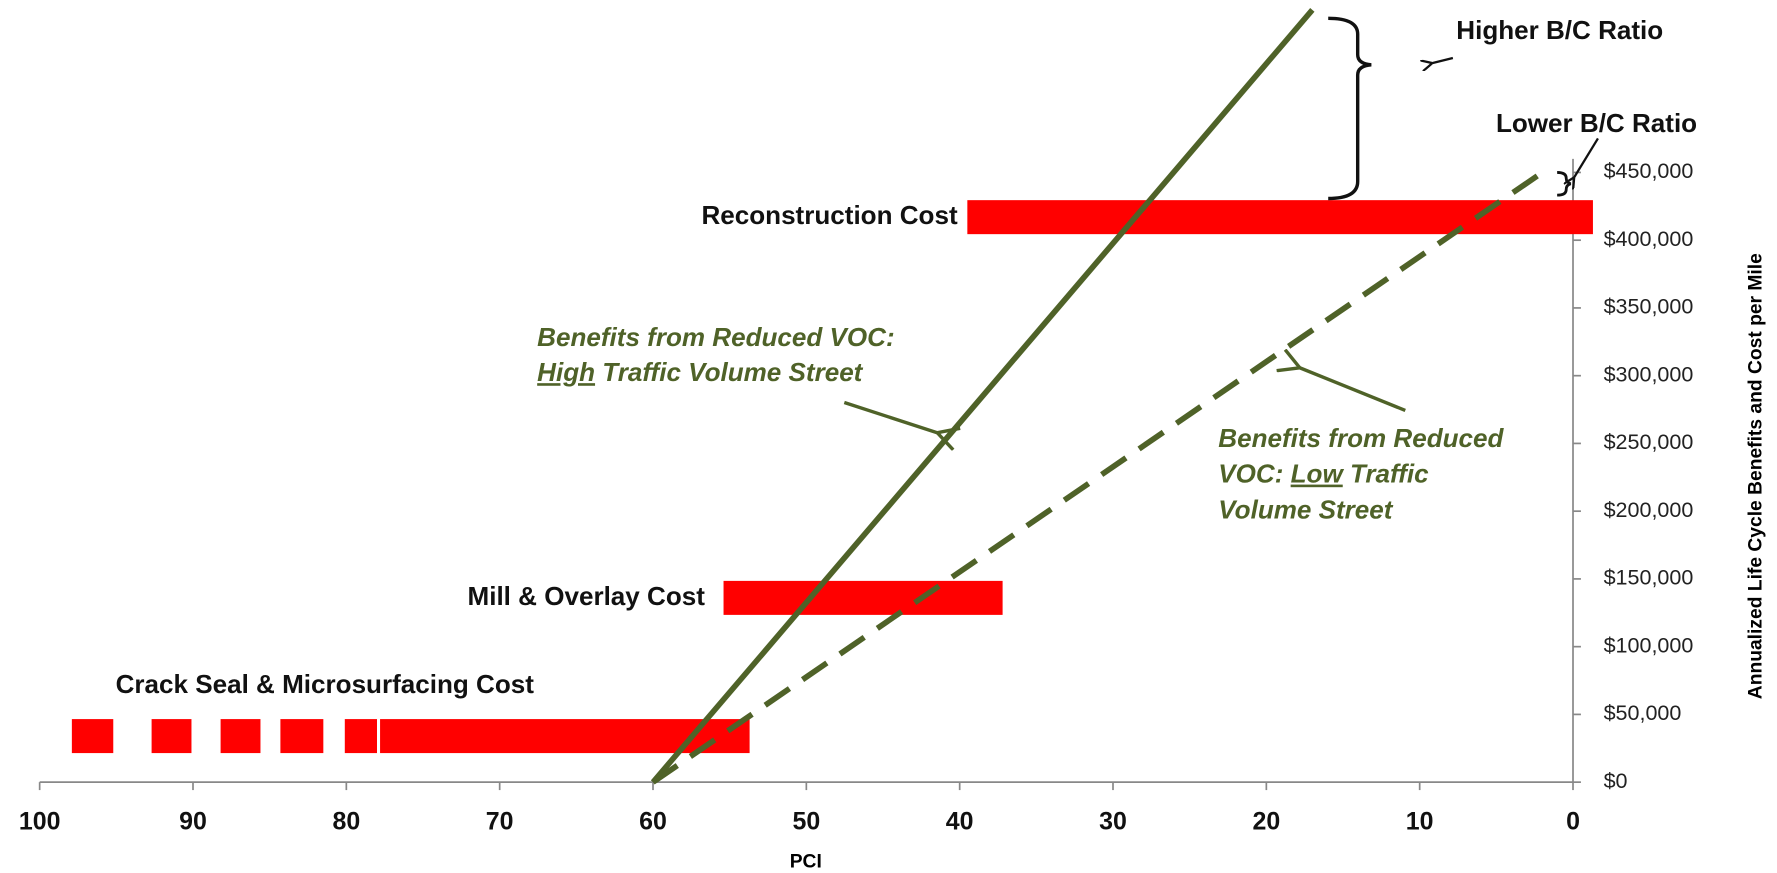 The image size is (1777, 873). Describe the element at coordinates (1113, 822) in the screenshot. I see `x-tick-label: 30` at that location.